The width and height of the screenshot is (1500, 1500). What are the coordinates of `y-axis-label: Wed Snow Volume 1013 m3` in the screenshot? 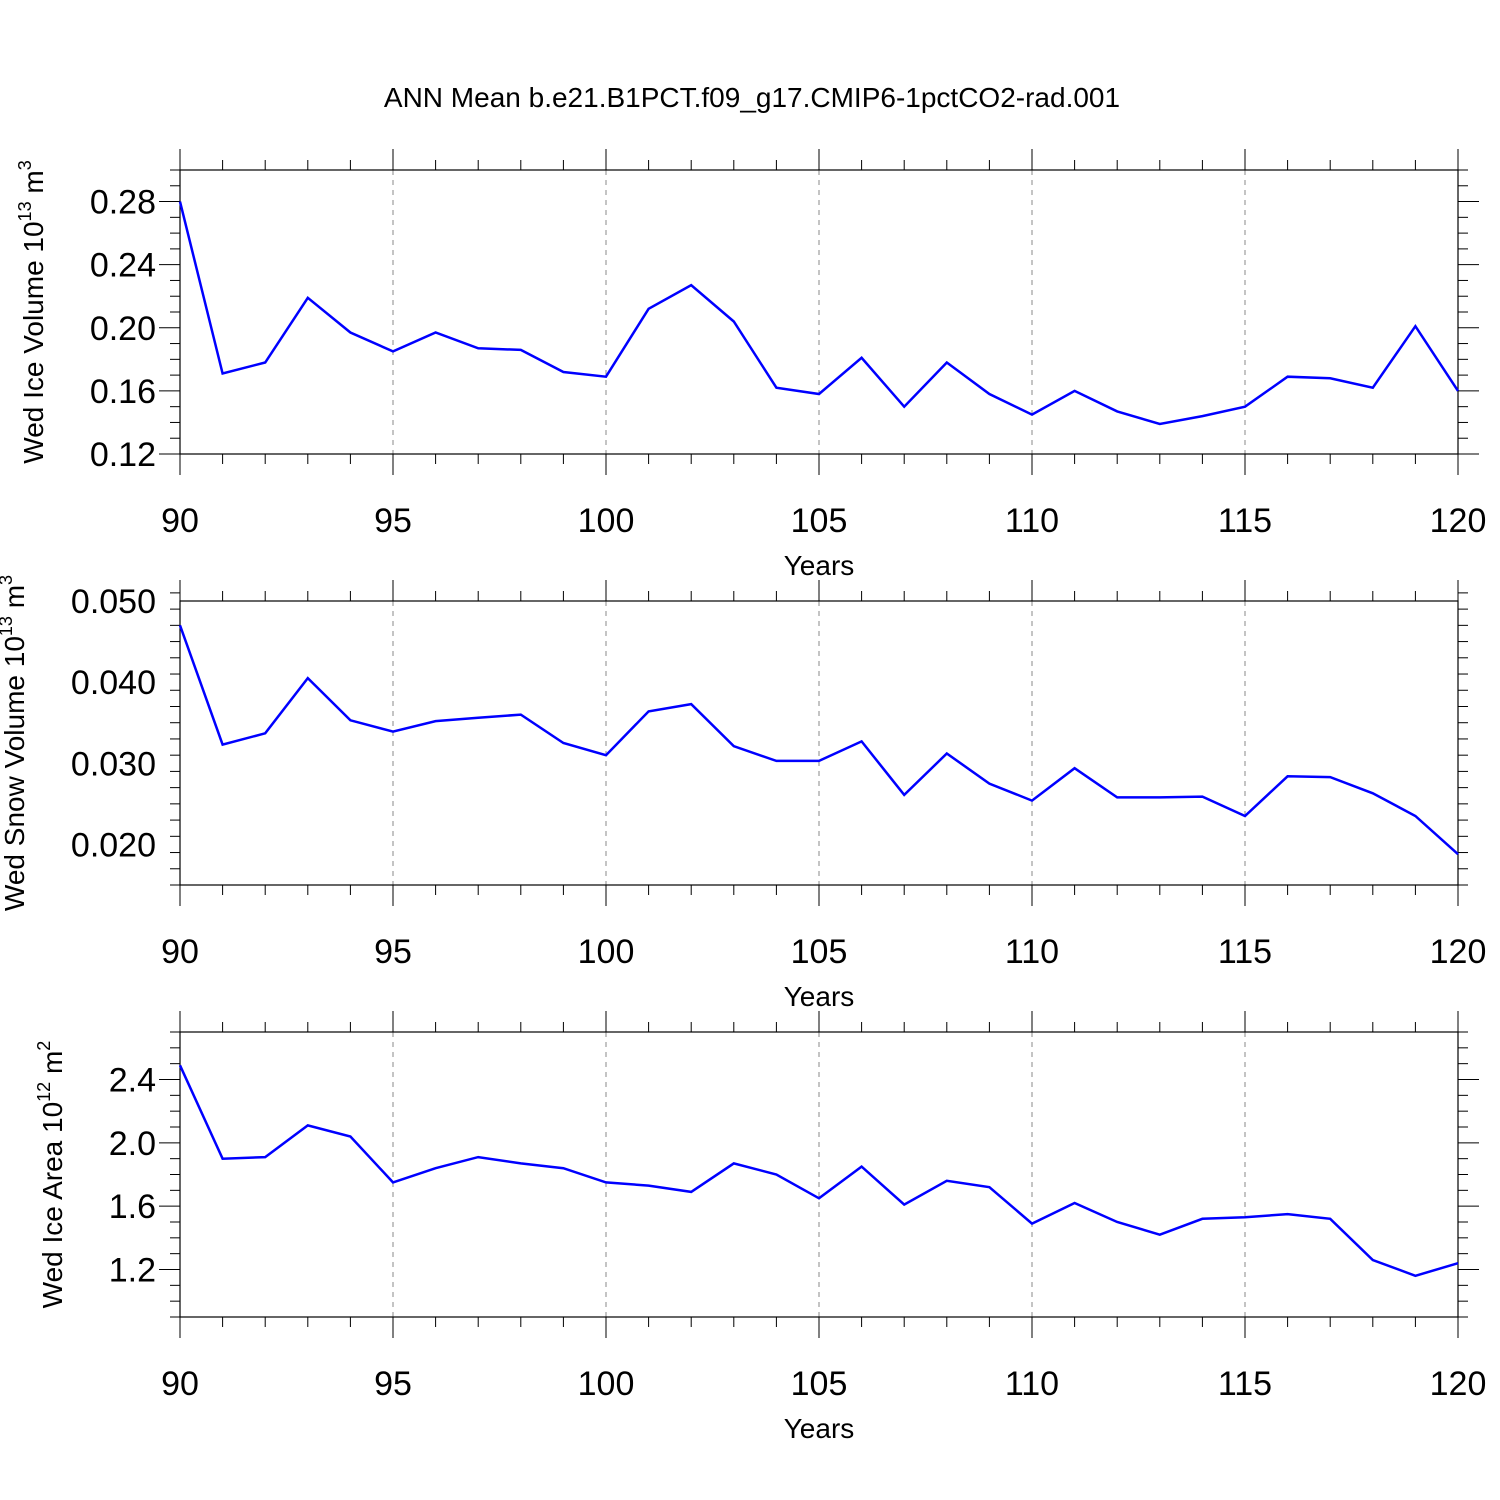 It's located at (15, 743).